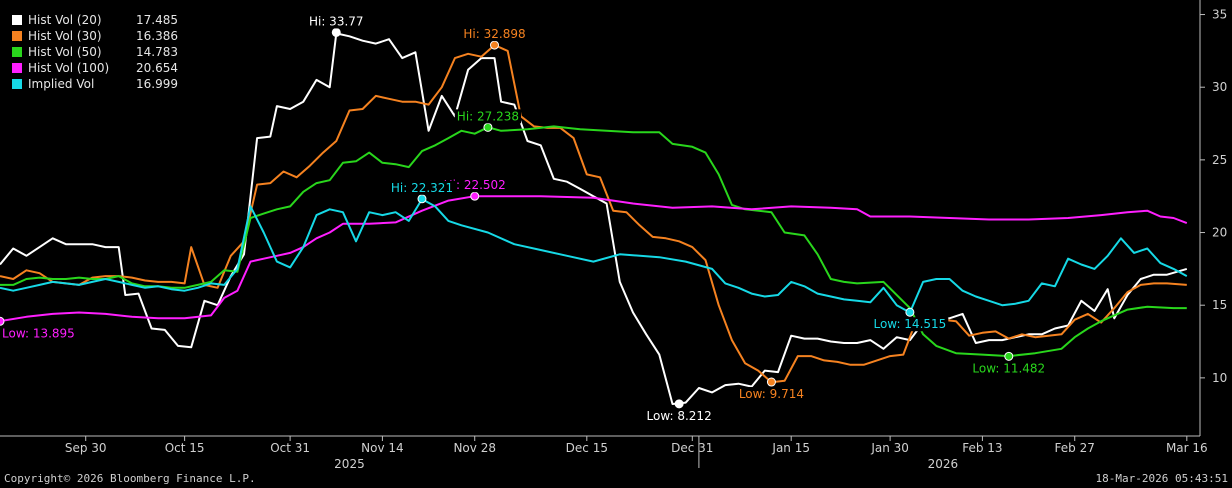 The image size is (1232, 488). Describe the element at coordinates (1219, 378) in the screenshot. I see `y-tick-label: 10` at that location.